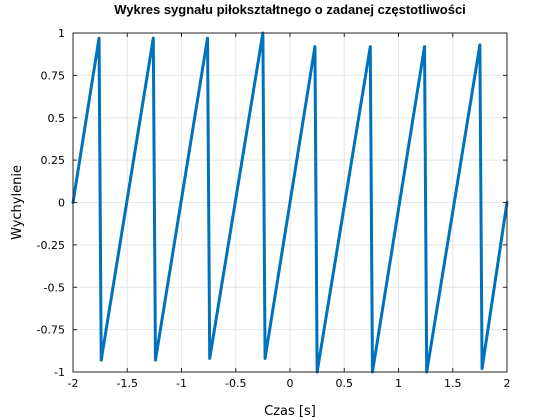 Image resolution: width=560 pixels, height=420 pixels. What do you see at coordinates (398, 383) in the screenshot?
I see `x-tick-label: 1` at bounding box center [398, 383].